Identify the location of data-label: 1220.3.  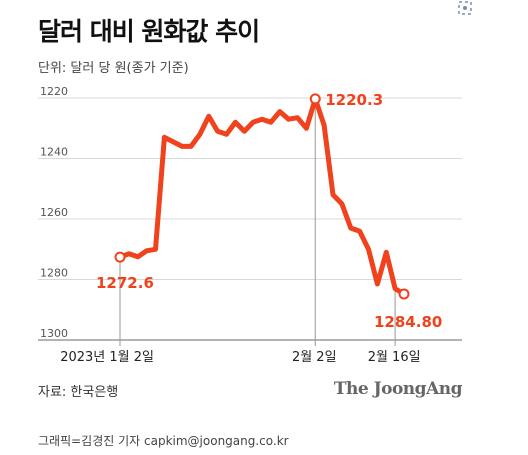
(354, 100).